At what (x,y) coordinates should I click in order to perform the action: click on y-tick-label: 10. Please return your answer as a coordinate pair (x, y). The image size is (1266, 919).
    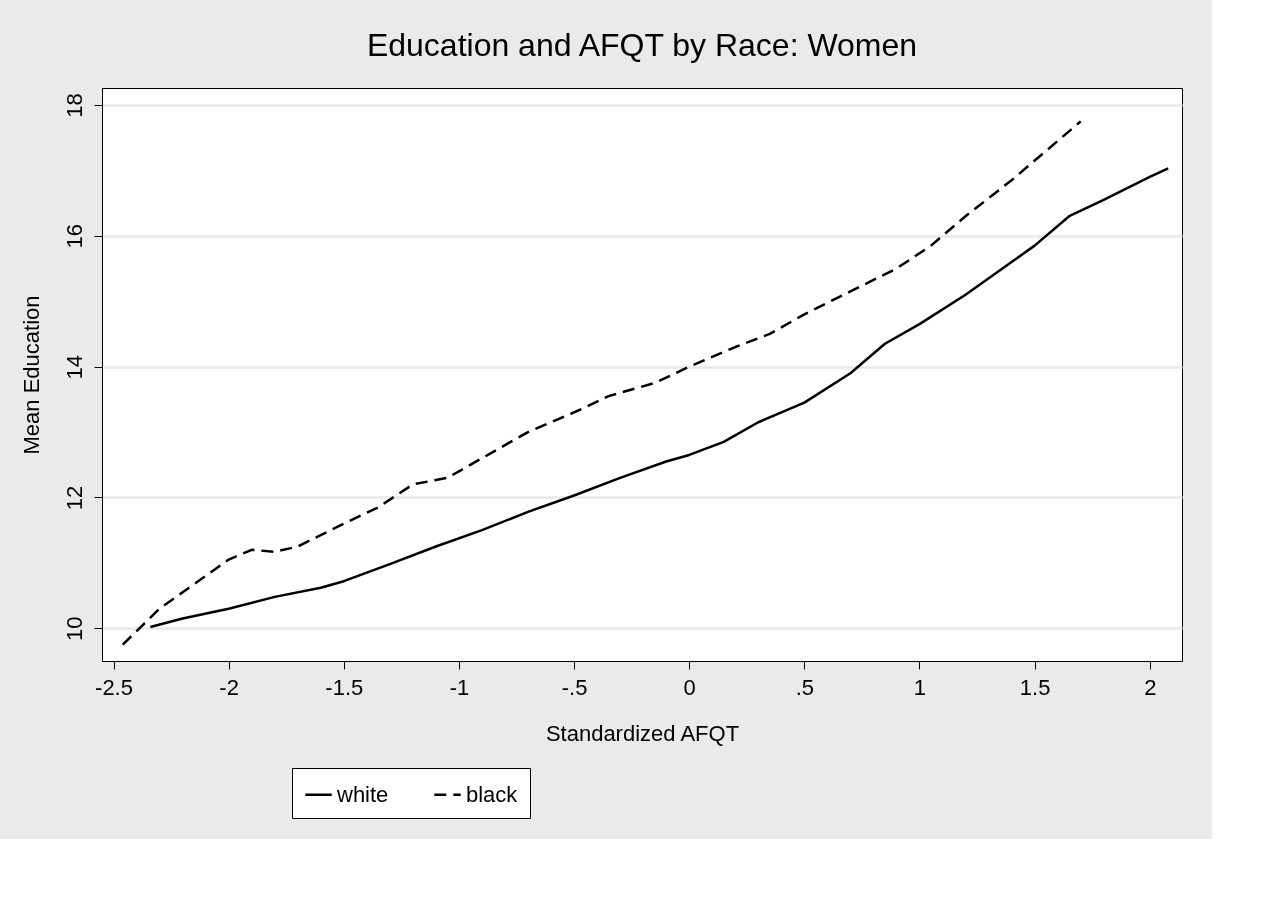
    Looking at the image, I should click on (74, 629).